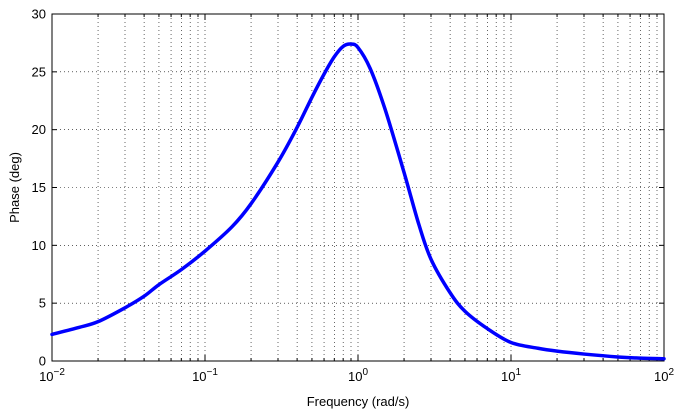 This screenshot has height=415, width=674. What do you see at coordinates (205, 375) in the screenshot?
I see `x-tick-label: 10⁻¹` at bounding box center [205, 375].